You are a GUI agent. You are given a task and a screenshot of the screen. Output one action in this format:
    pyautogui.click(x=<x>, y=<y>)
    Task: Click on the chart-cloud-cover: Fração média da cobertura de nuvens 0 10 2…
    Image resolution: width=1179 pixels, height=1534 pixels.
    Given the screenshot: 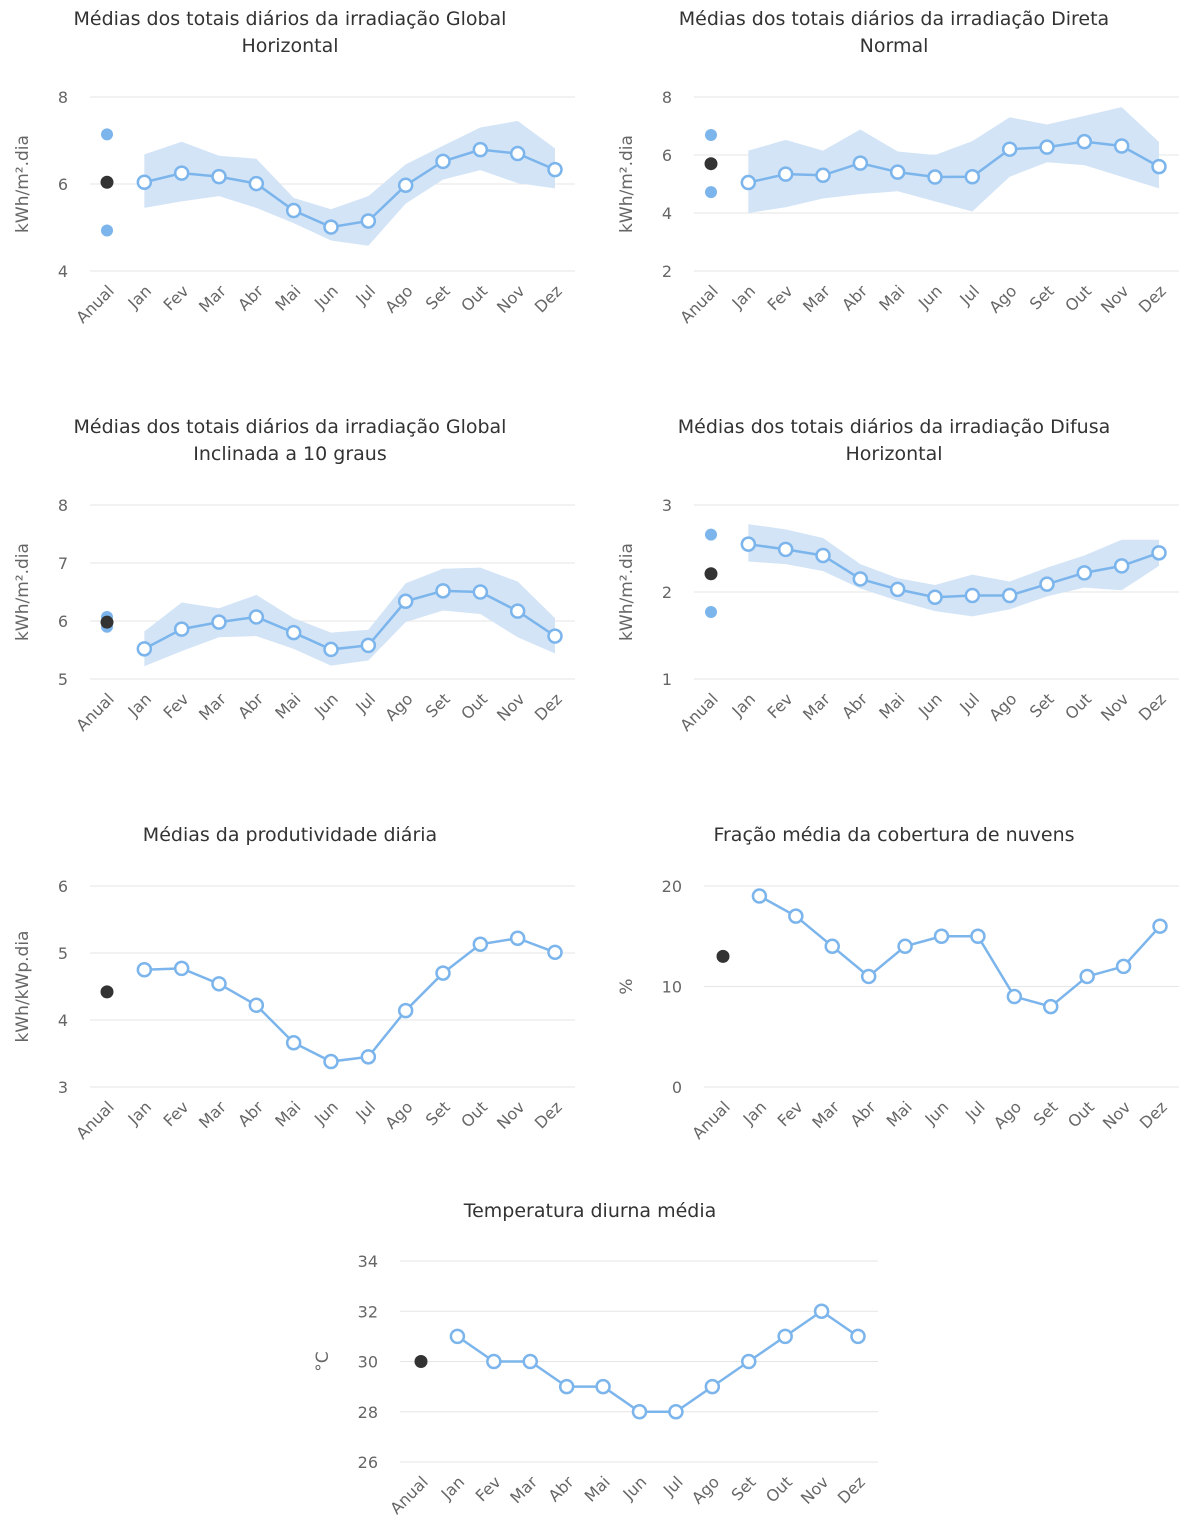 What is the action you would take?
    pyautogui.click(x=891, y=996)
    